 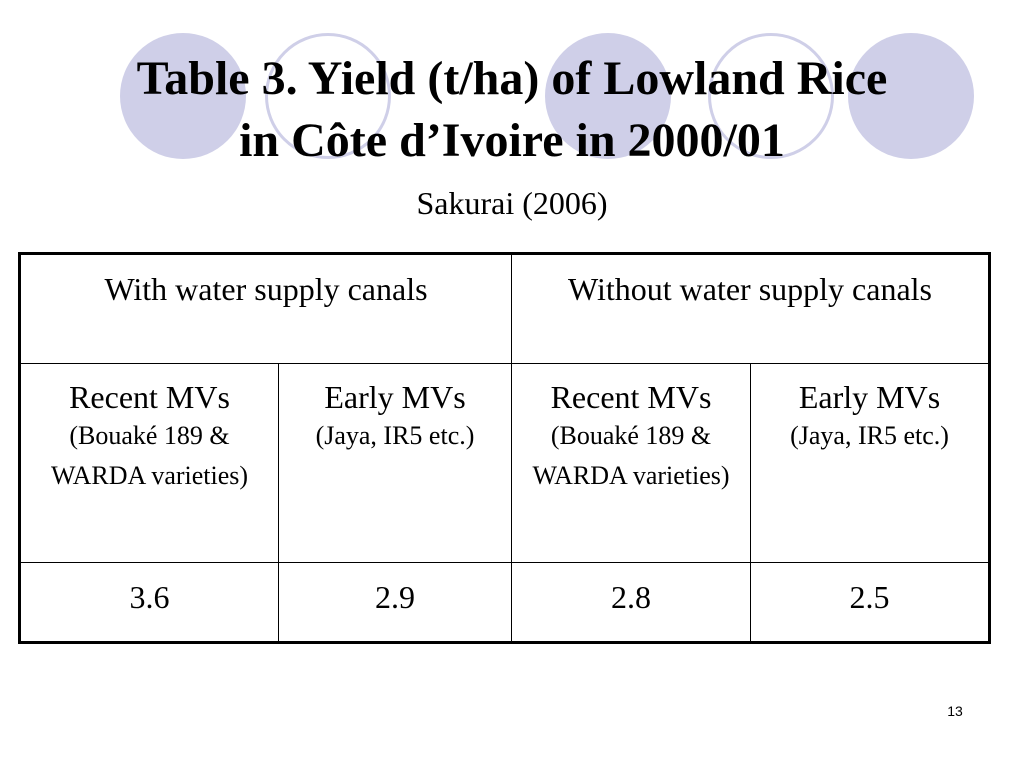 I want to click on group-header-cell: Without water supply canals, so click(x=750, y=308).